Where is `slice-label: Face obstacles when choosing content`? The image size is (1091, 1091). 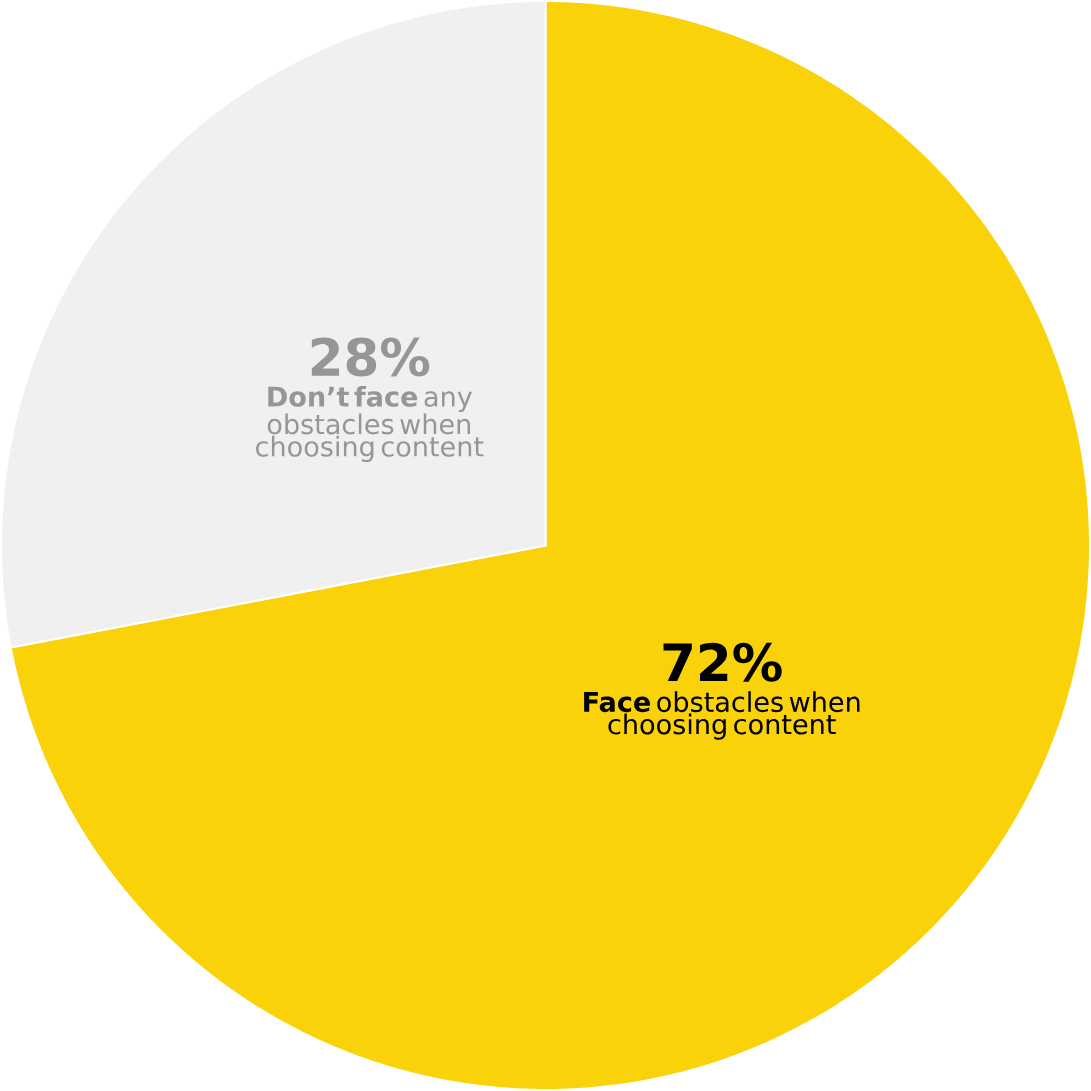
slice-label: Face obstacles when choosing content is located at coordinates (722, 715).